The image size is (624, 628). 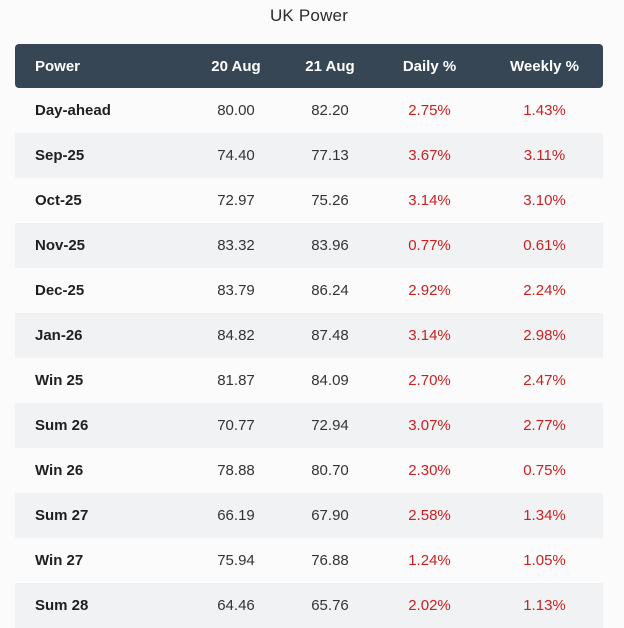 What do you see at coordinates (429, 290) in the screenshot?
I see `row-daily-change: 2.92%` at bounding box center [429, 290].